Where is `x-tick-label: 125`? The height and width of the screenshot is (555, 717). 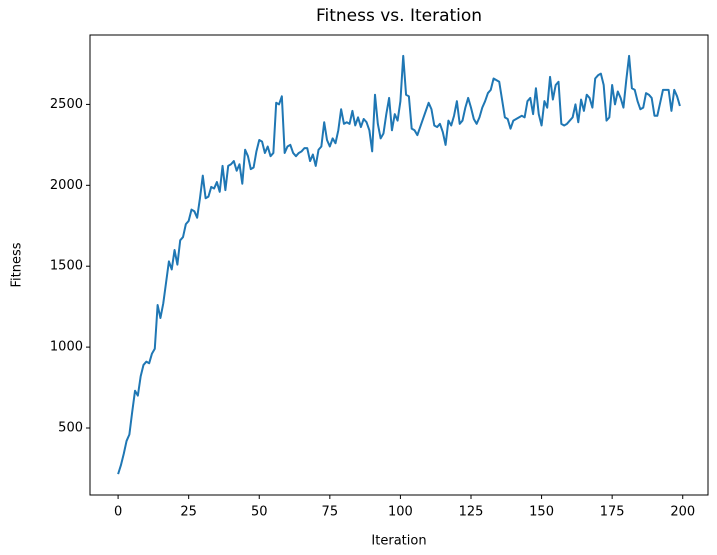 x-tick-label: 125 is located at coordinates (471, 512).